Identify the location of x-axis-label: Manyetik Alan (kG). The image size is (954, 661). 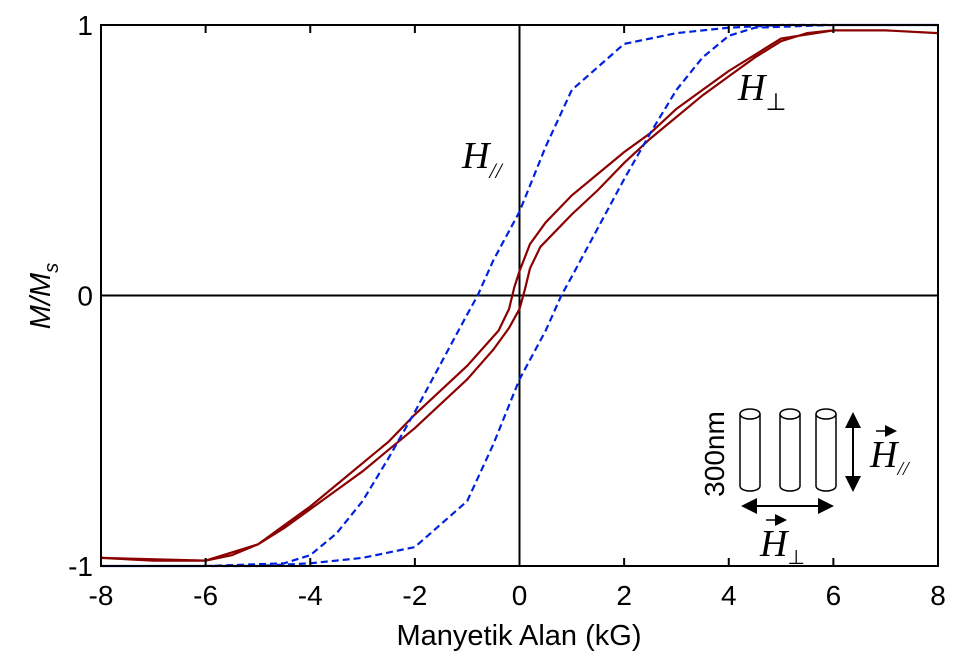
(519, 636).